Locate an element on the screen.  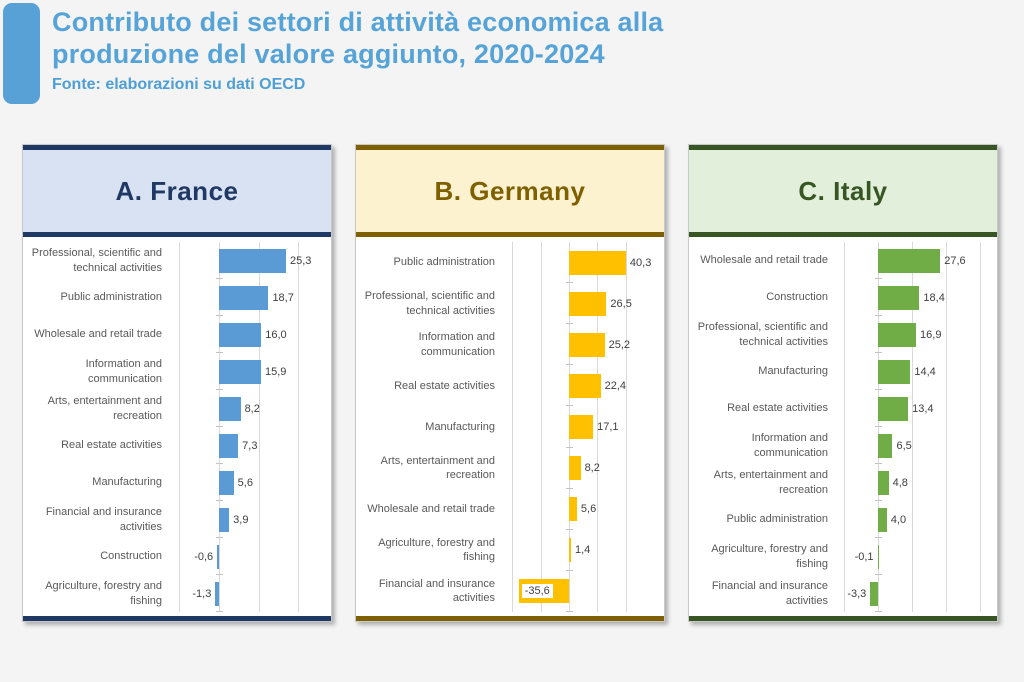
plot-area: 6,5 is located at coordinates (914, 445).